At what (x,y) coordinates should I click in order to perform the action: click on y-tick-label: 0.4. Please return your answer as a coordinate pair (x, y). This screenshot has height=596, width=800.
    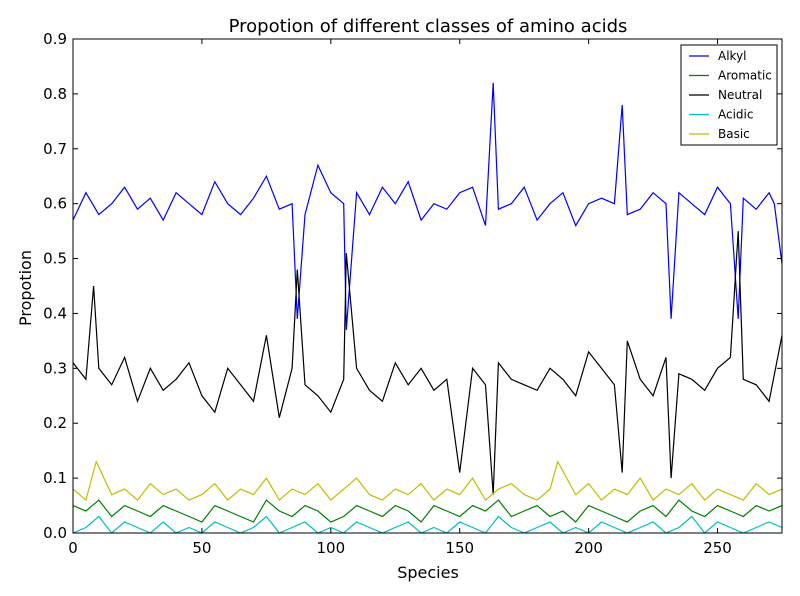
    Looking at the image, I should click on (55, 313).